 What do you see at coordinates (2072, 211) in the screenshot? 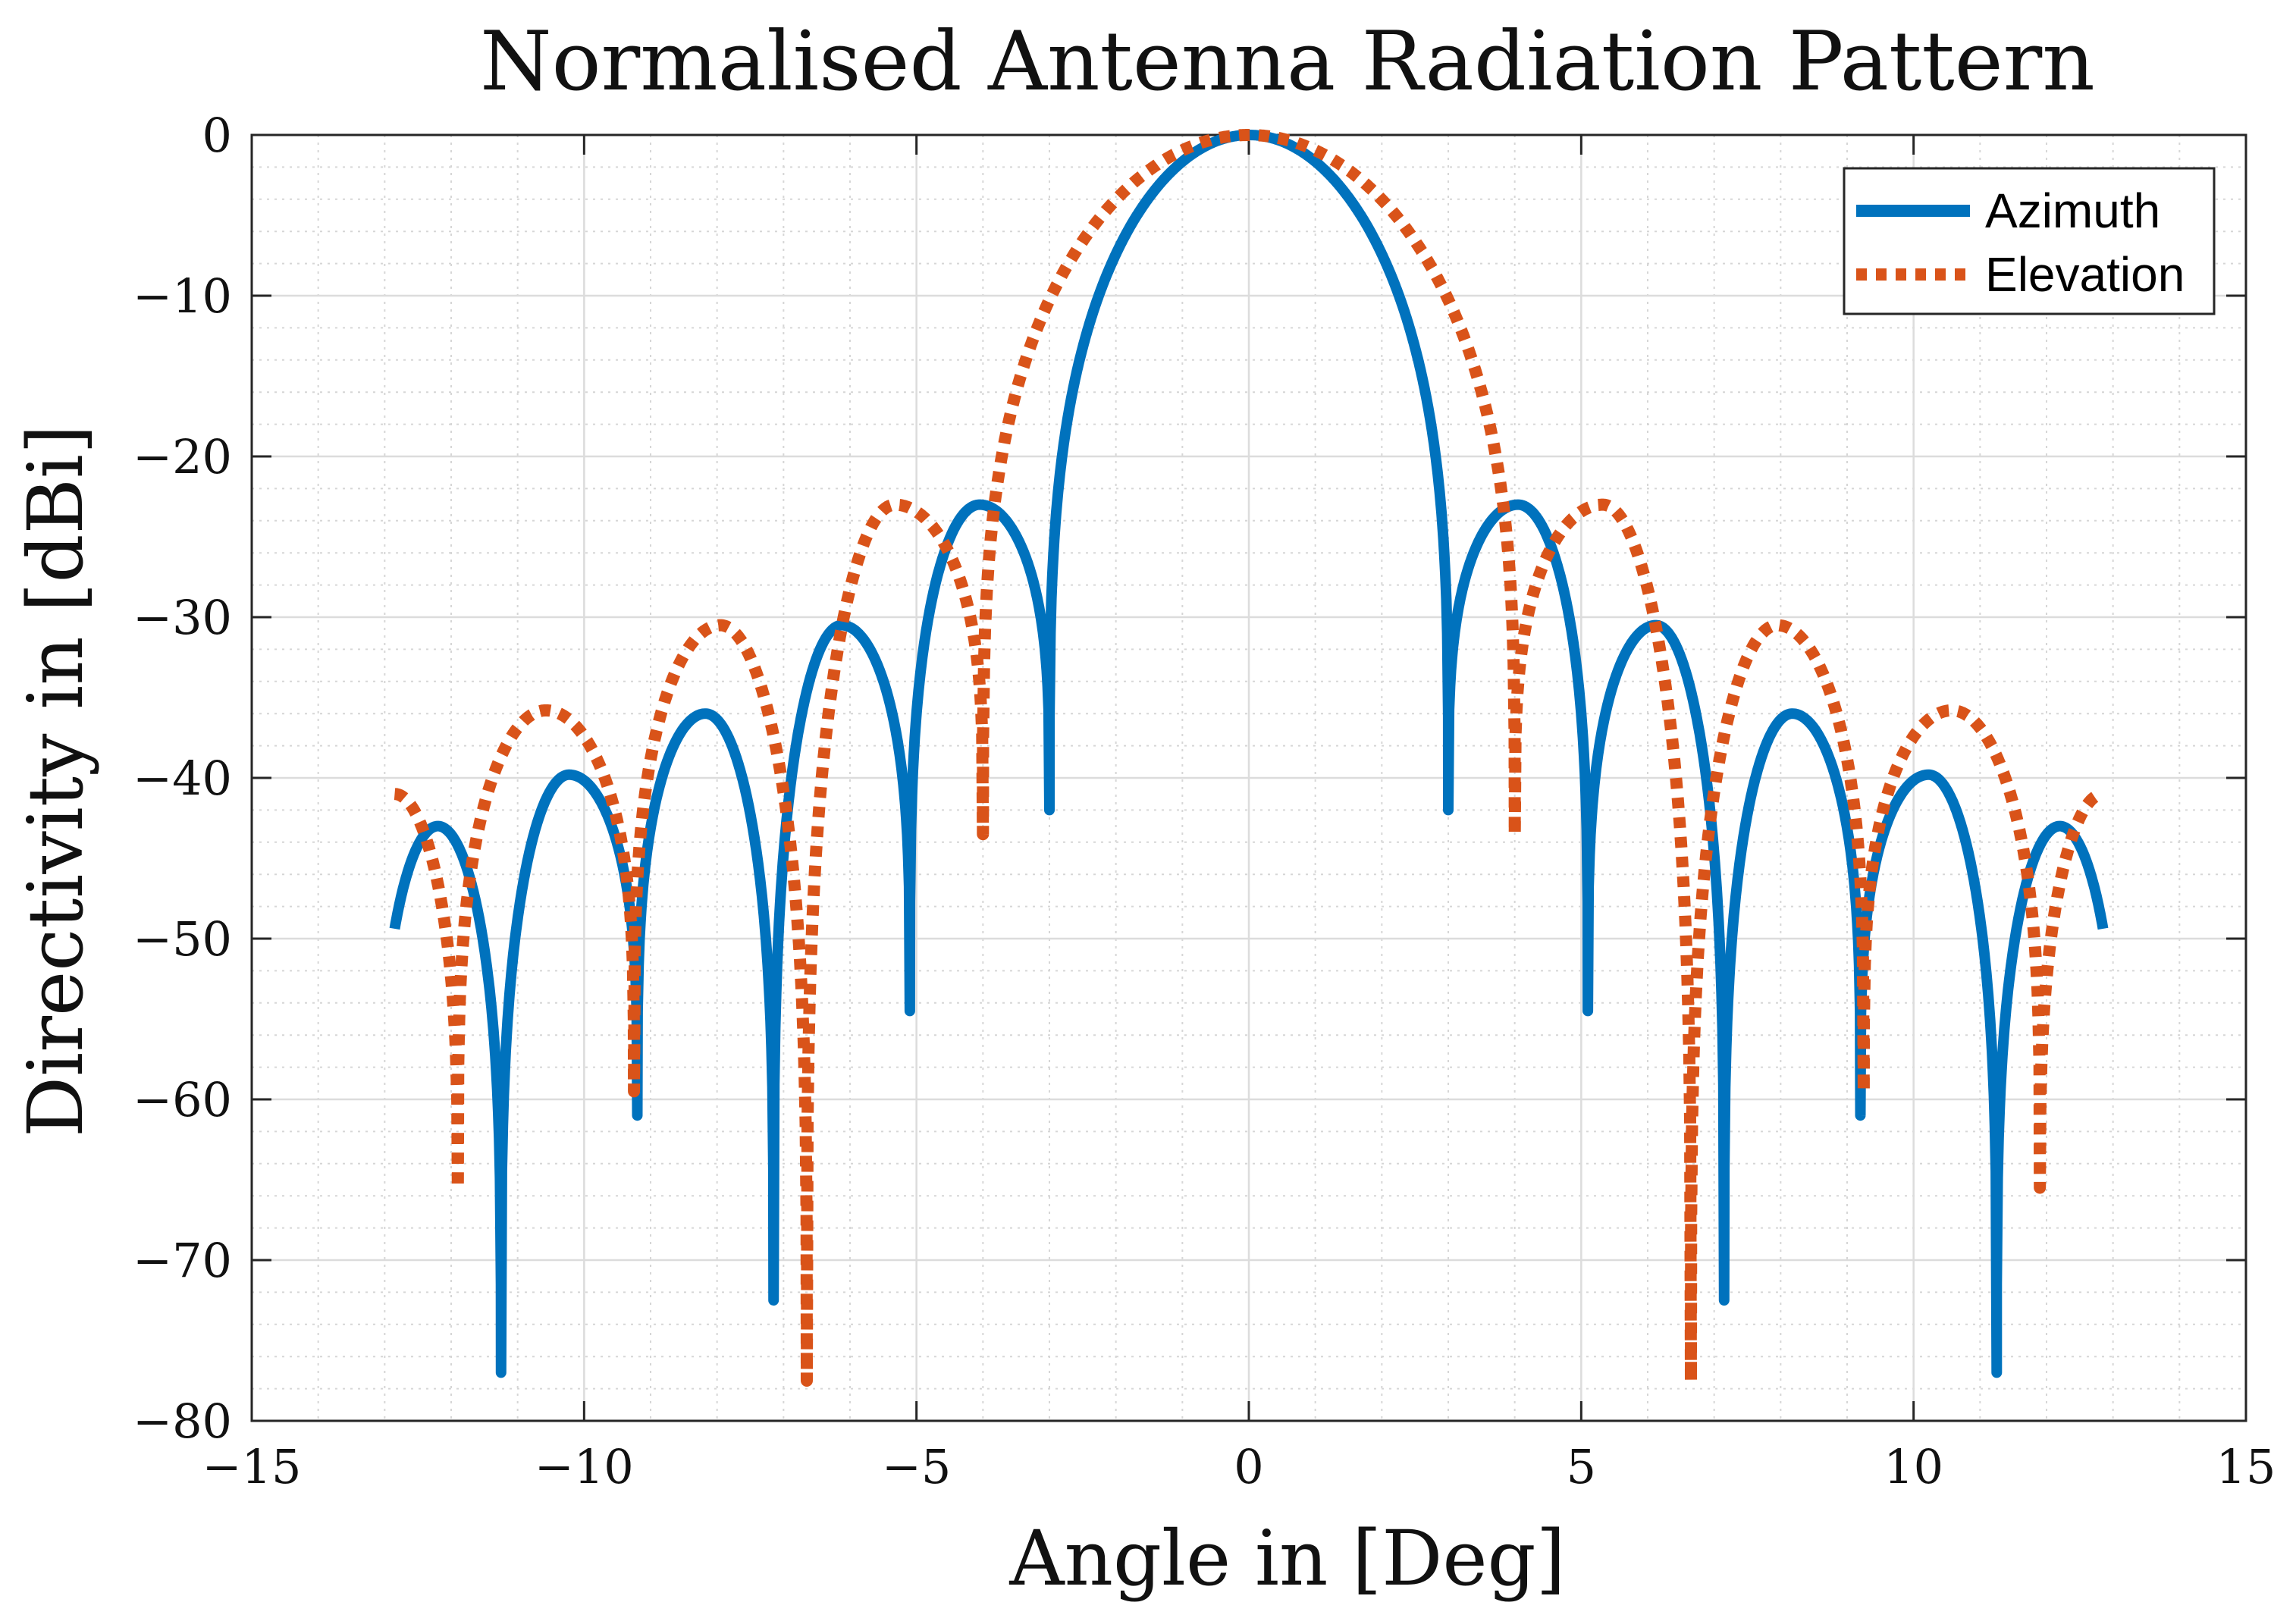
I see `legend-label-azimuth: Azimuth` at bounding box center [2072, 211].